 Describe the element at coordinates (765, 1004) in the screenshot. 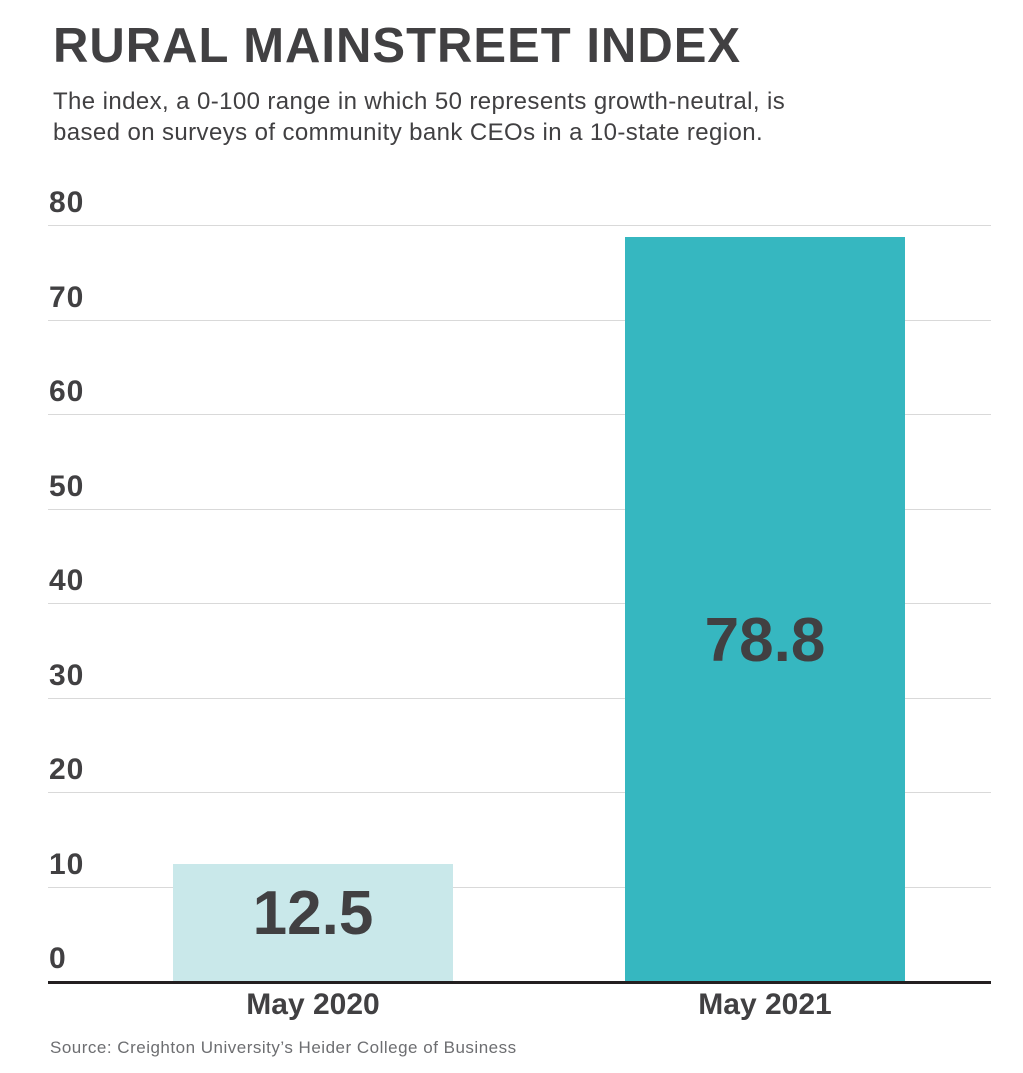

I see `x-axis-label-may-2021: May 2021` at that location.